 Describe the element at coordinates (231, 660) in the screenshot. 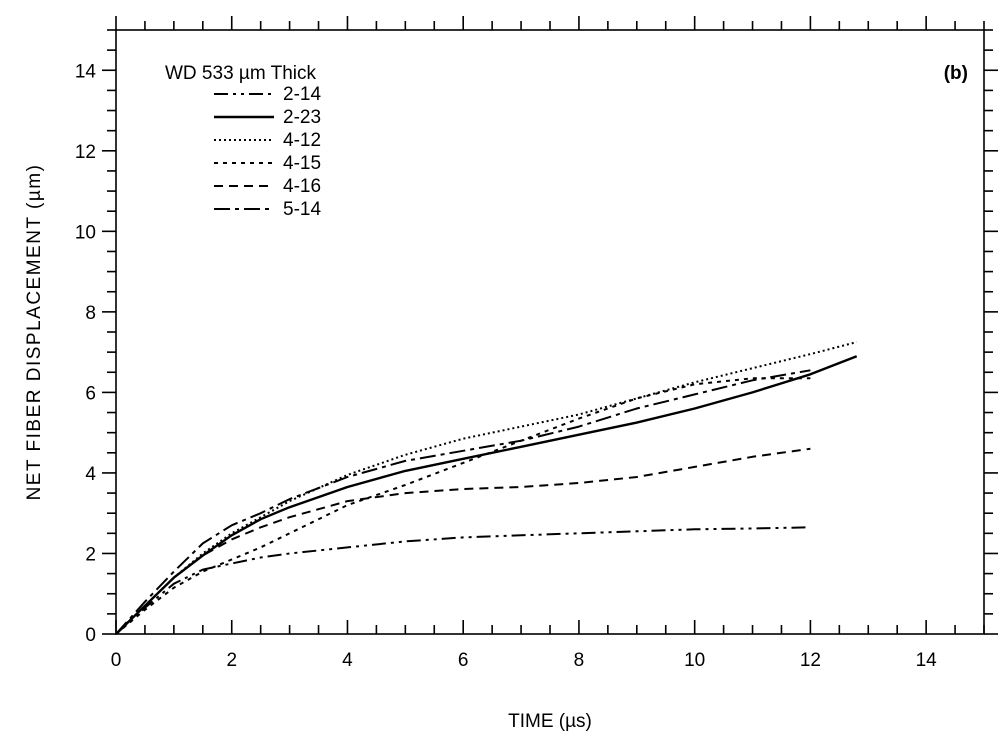

I see `x-tick-label: 2` at that location.